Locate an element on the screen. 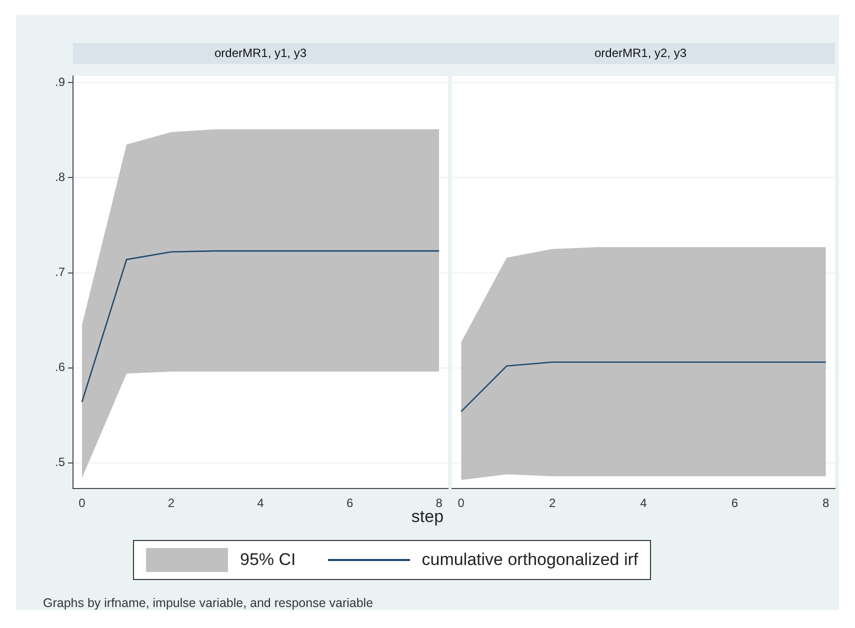 This screenshot has width=855, height=628. text: 95% CI is located at coordinates (268, 560).